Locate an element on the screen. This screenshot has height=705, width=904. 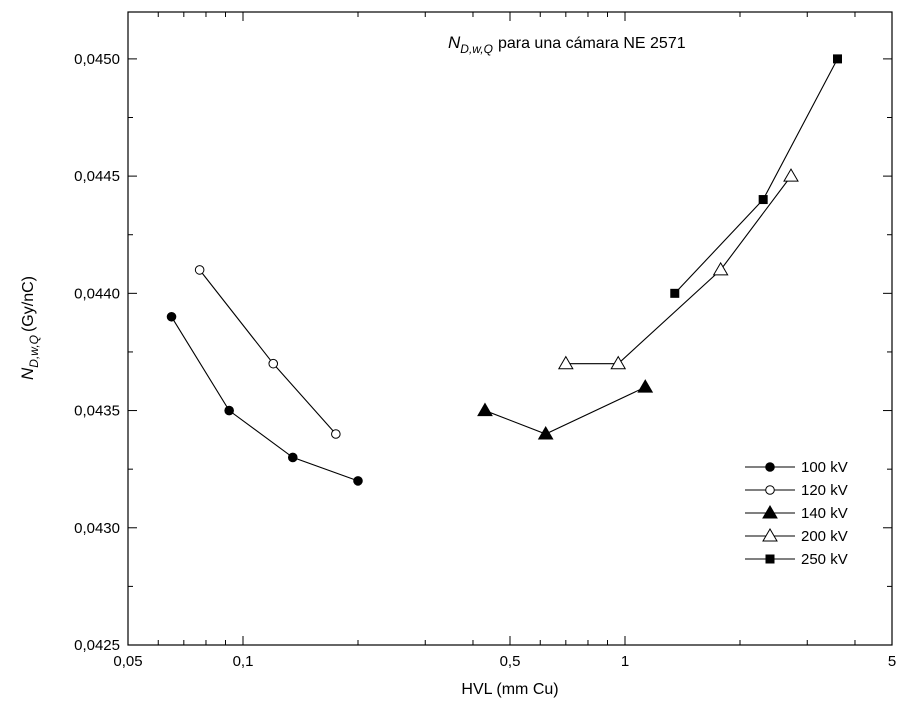
series-250-kv is located at coordinates (756, 176).